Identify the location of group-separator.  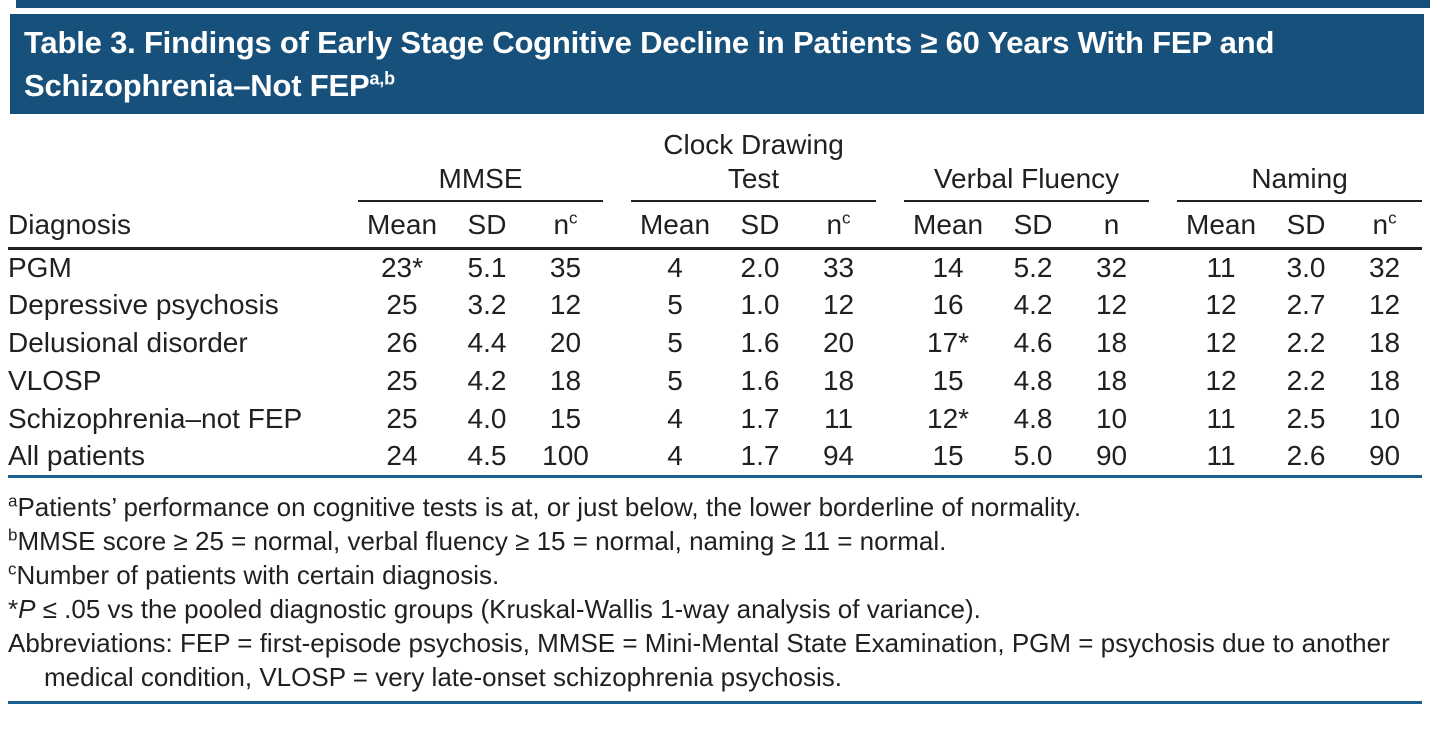
(890, 161).